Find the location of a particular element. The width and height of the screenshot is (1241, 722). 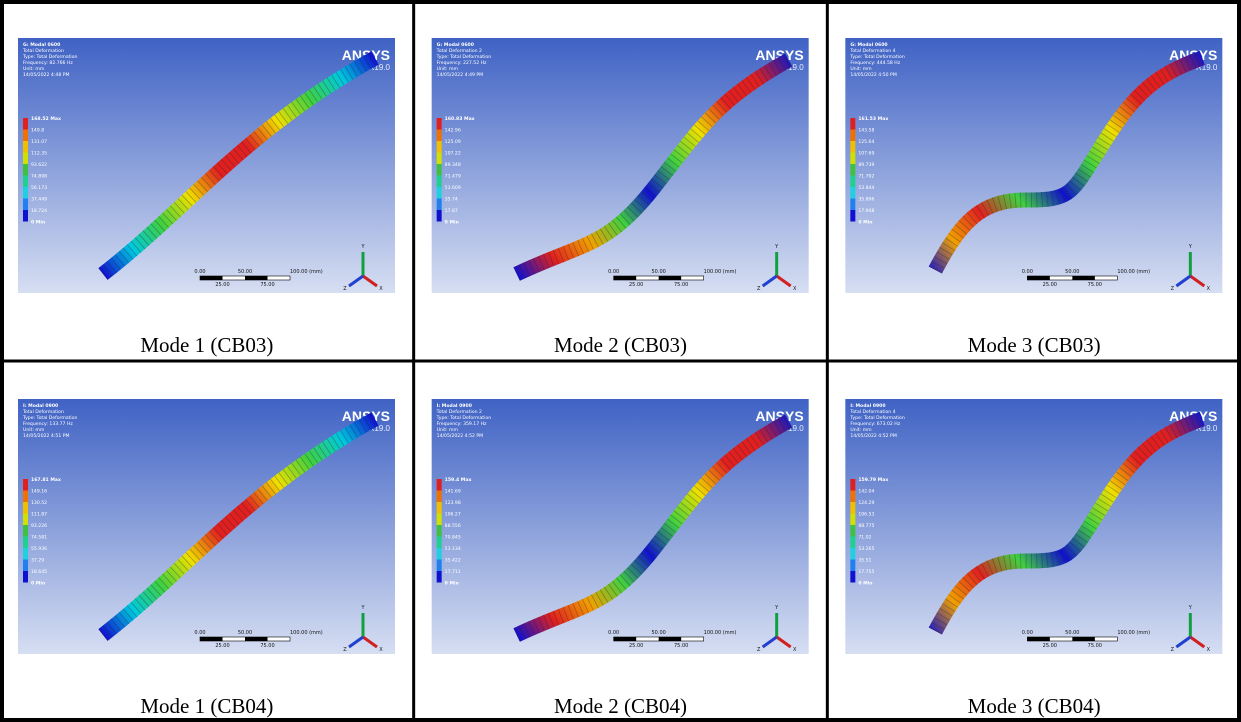

render-header: 14/05/2022 4:52 PM is located at coordinates (873, 436).